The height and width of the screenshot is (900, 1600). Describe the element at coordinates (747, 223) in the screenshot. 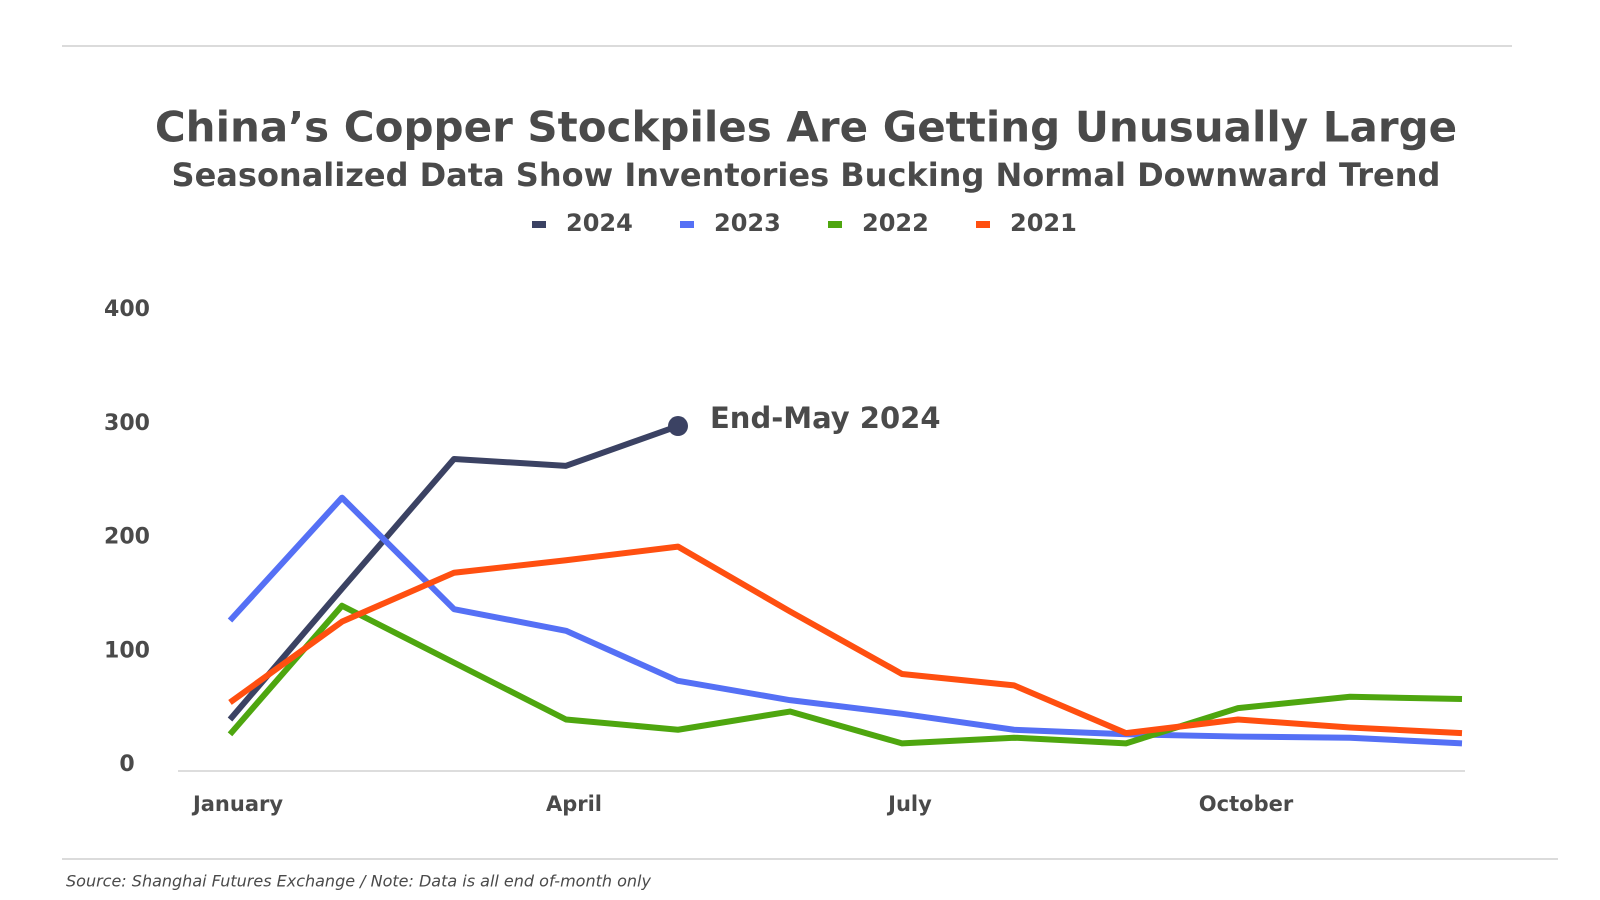

I see `legend-label: 2023` at that location.